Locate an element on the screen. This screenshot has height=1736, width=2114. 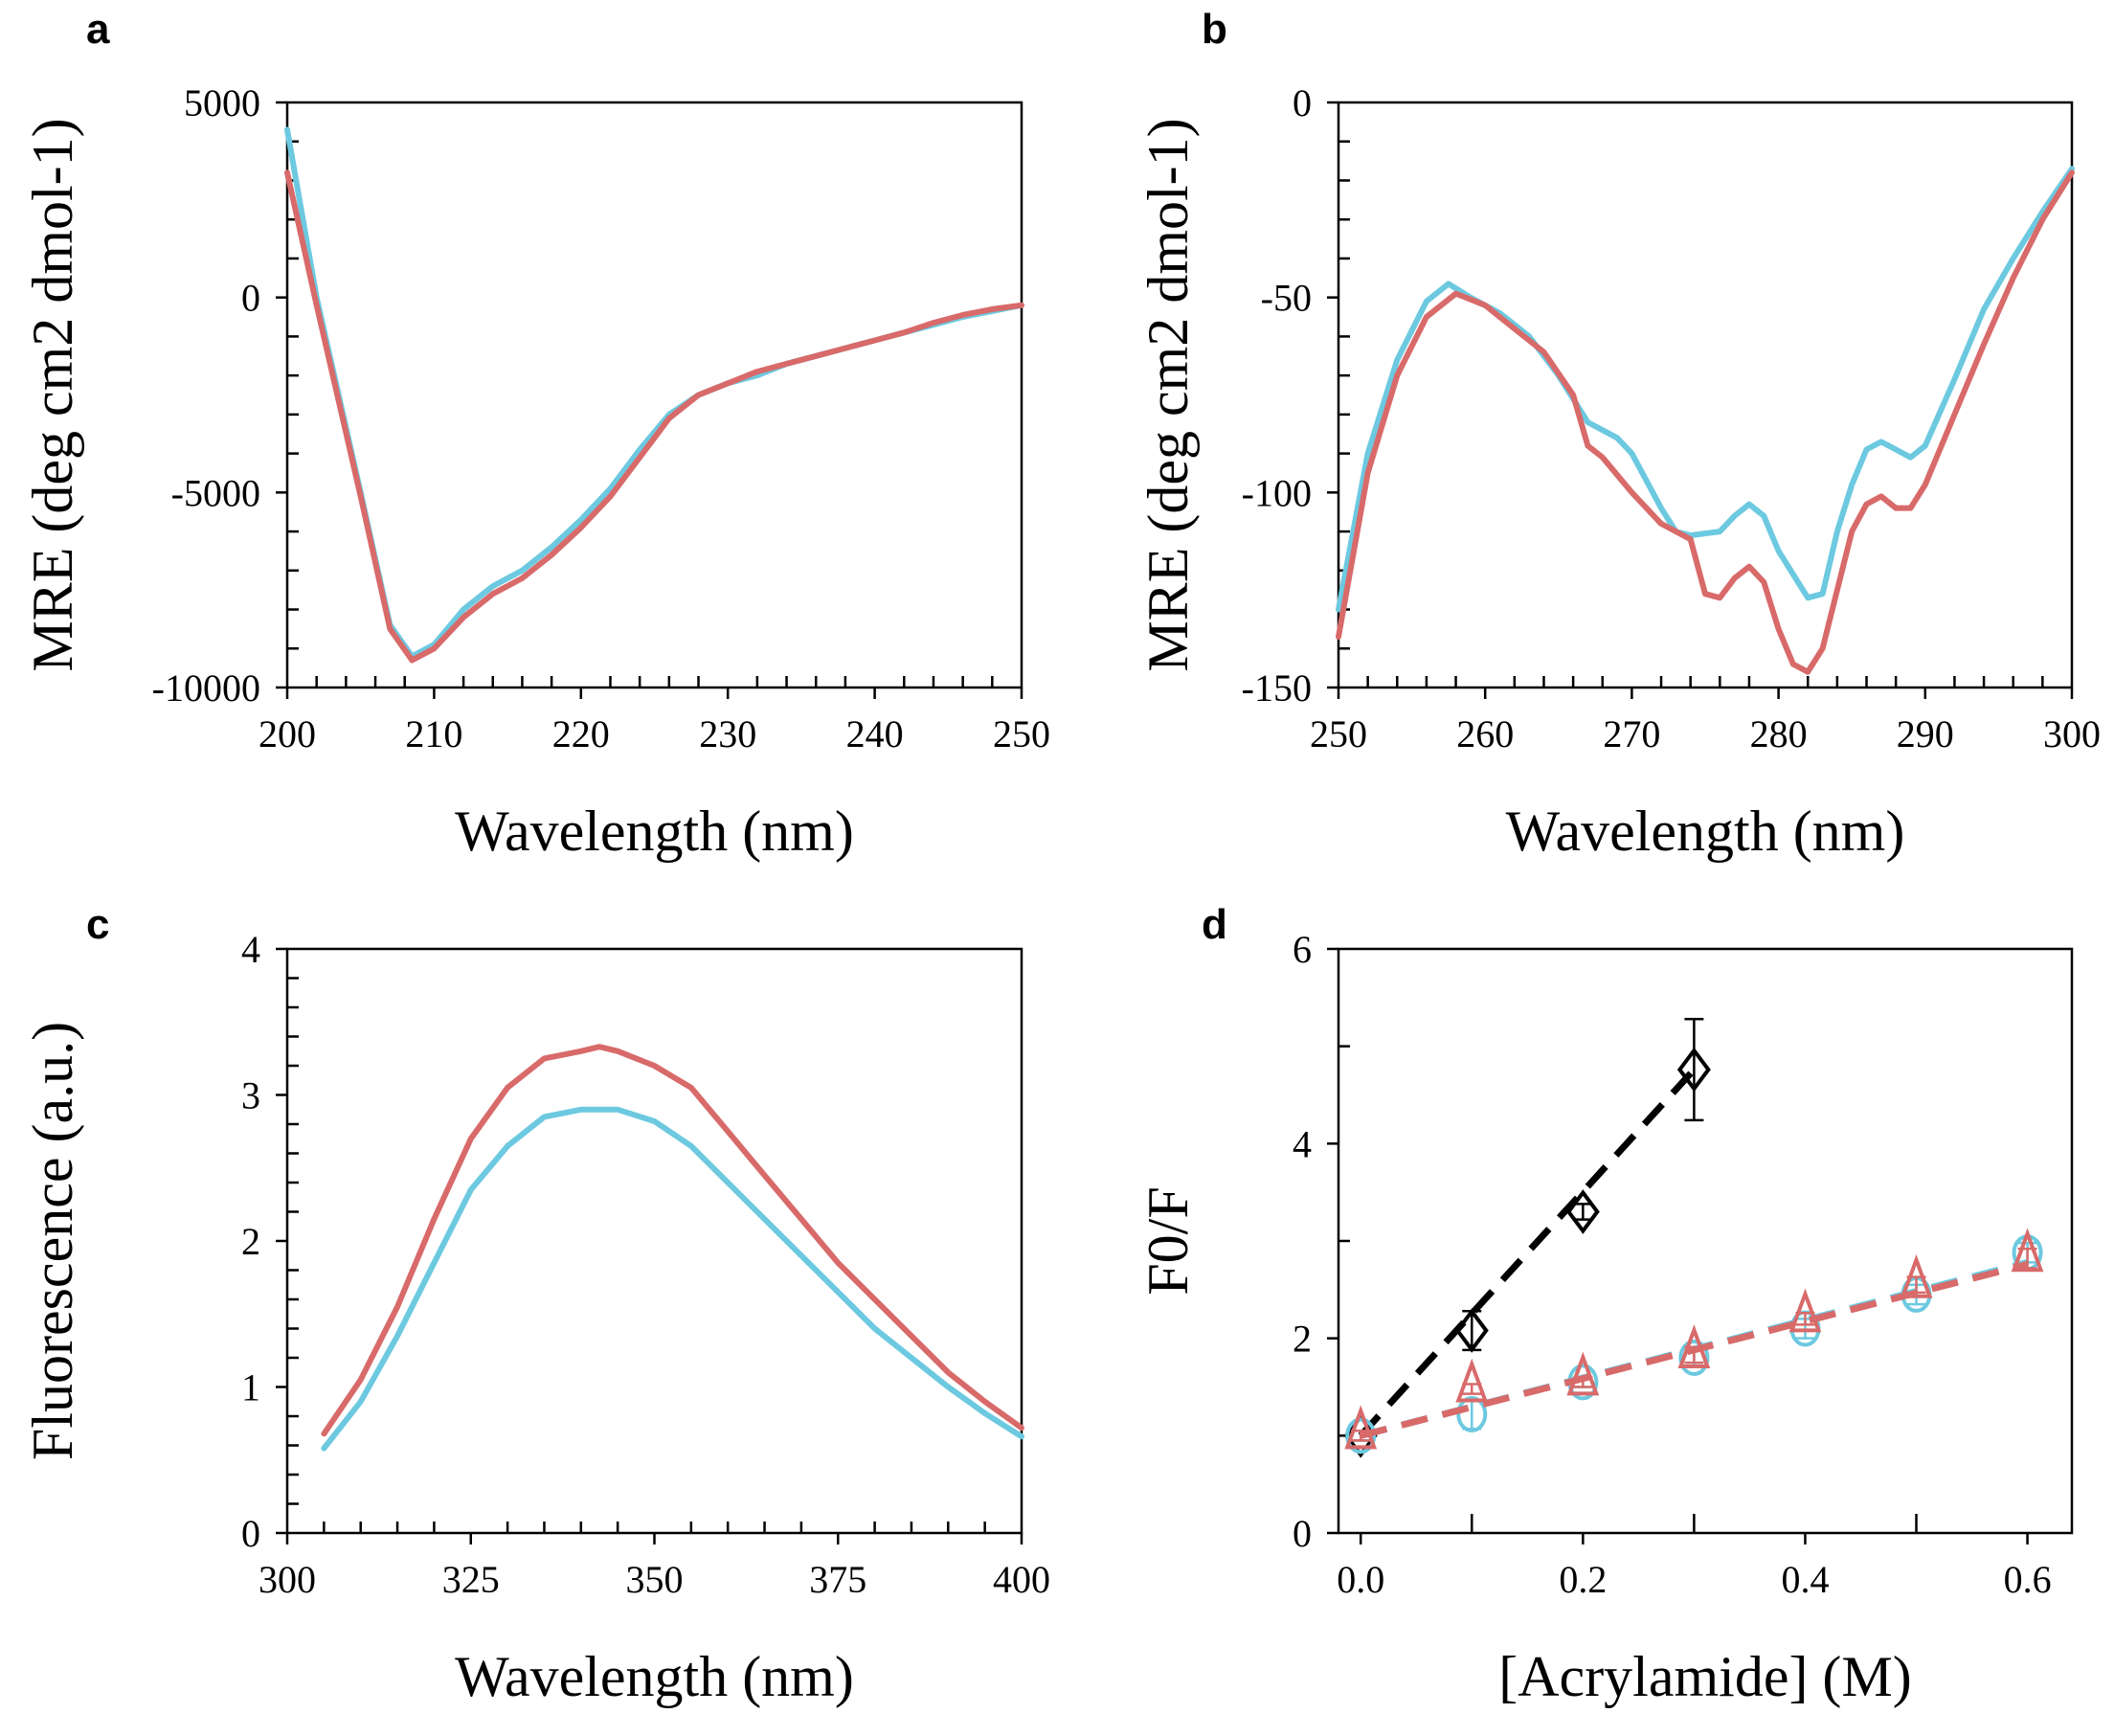
x-tick-label: 0.0 is located at coordinates (1360, 1579).